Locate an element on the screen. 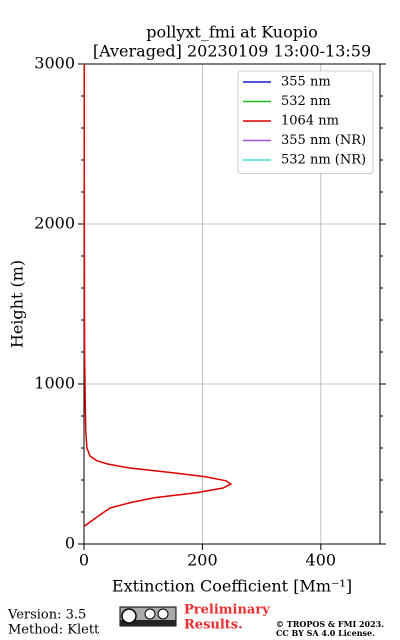  preliminary-note: Preliminary is located at coordinates (227, 610).